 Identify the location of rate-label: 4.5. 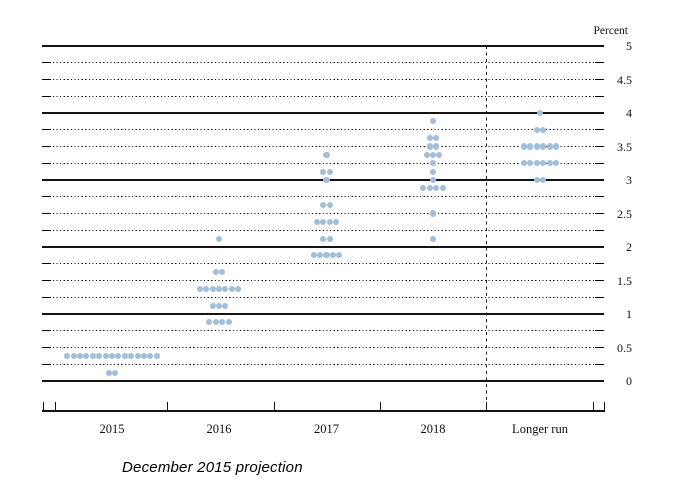
(624, 79).